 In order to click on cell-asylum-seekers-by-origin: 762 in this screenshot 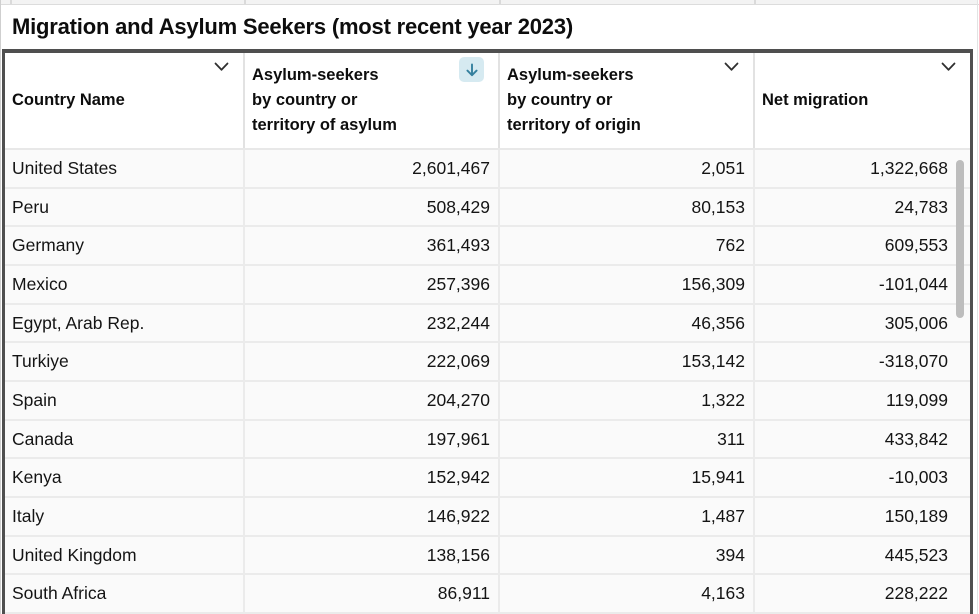, I will do `click(627, 246)`.